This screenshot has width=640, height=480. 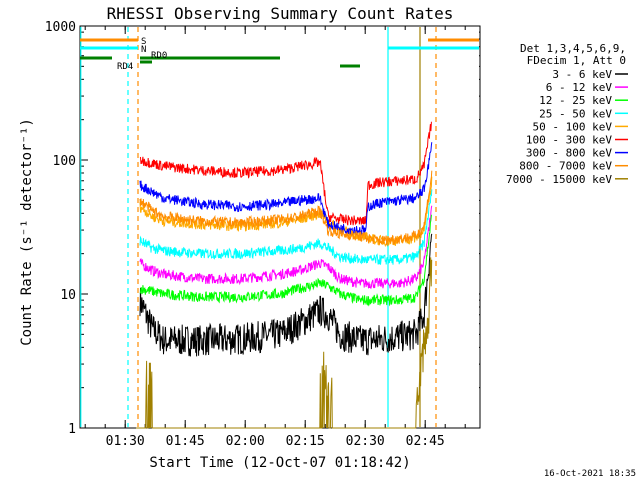 What do you see at coordinates (579, 87) in the screenshot?
I see `legend-entry-label: 6 - 12 keV` at bounding box center [579, 87].